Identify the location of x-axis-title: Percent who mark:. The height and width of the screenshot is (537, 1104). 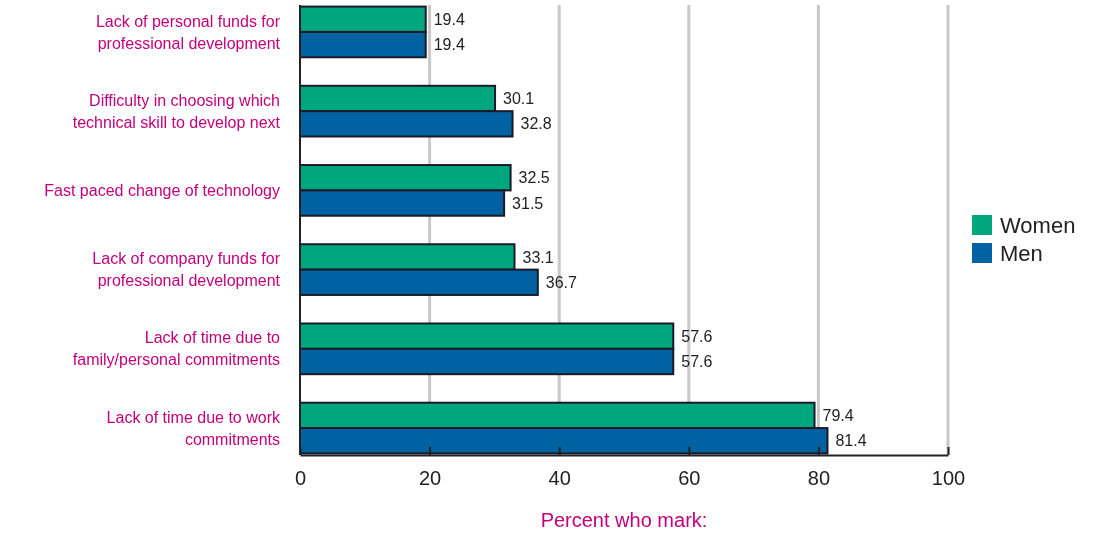
(624, 520).